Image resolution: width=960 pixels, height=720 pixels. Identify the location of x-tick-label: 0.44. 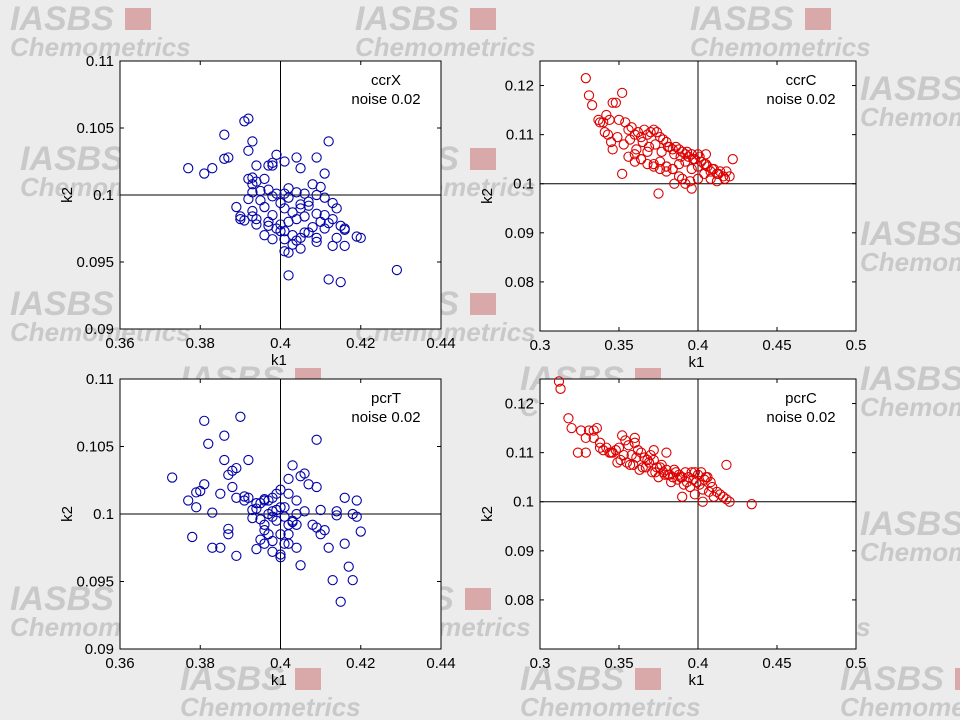
(440, 663).